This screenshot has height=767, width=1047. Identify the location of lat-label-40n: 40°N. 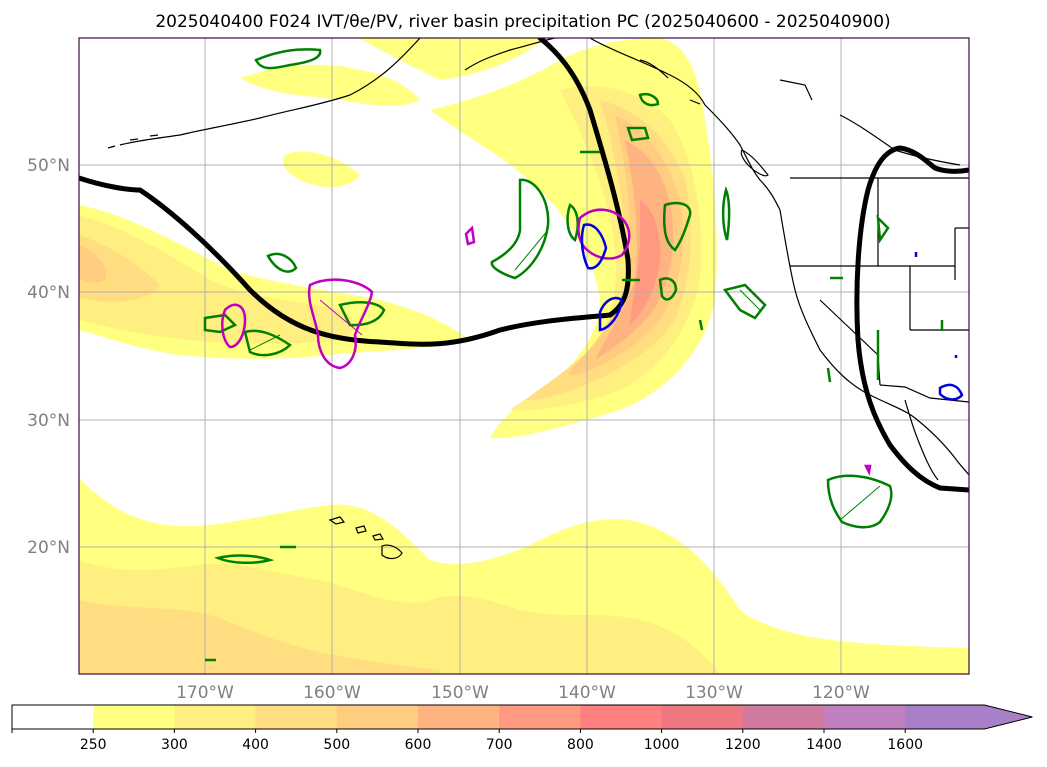
(48, 293).